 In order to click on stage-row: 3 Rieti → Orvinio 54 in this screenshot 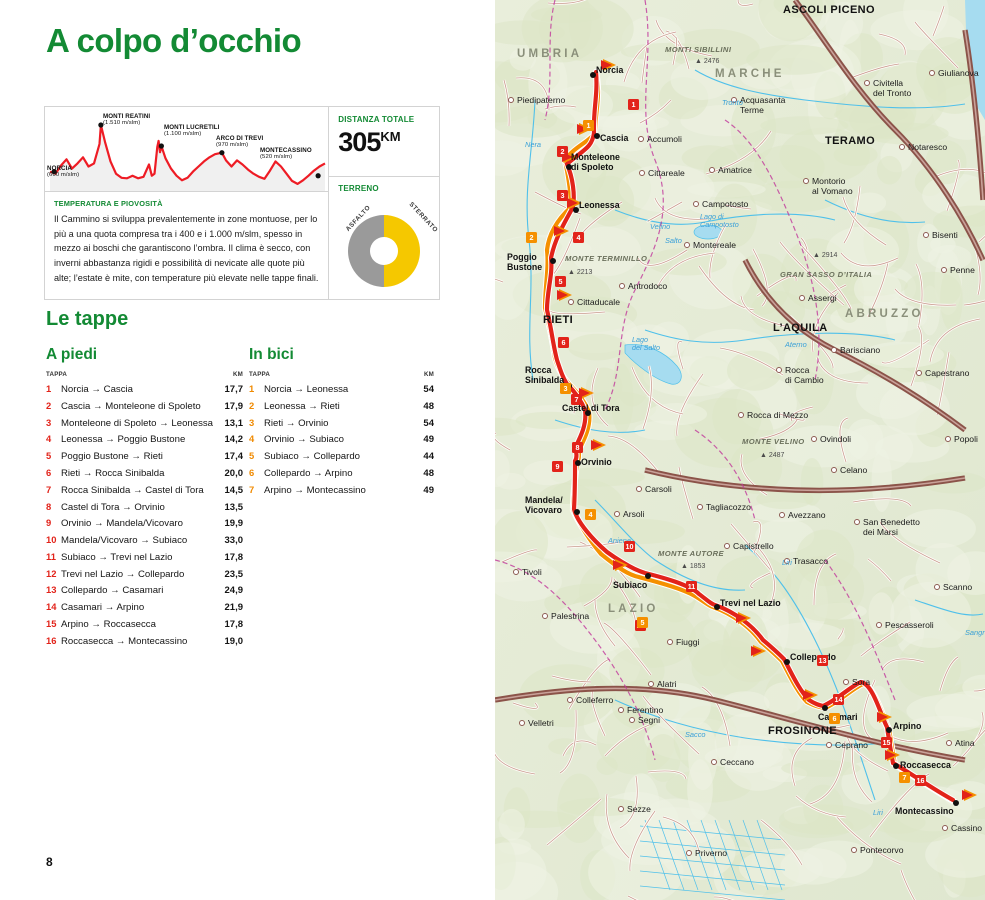, I will do `click(341, 423)`.